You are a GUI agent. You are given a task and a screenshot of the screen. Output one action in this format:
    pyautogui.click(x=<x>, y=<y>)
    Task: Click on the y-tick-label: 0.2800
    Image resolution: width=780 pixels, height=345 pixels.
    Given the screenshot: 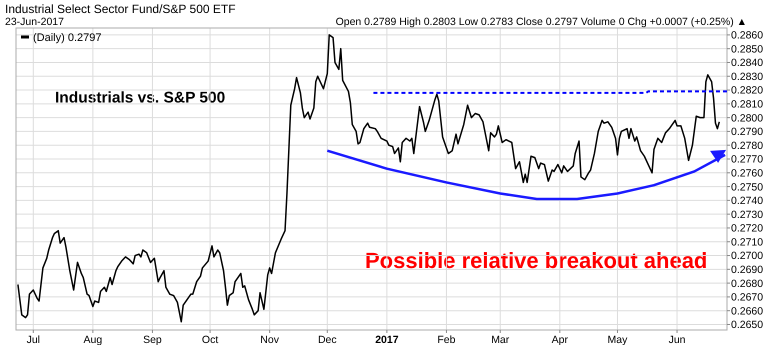 What is the action you would take?
    pyautogui.click(x=747, y=118)
    